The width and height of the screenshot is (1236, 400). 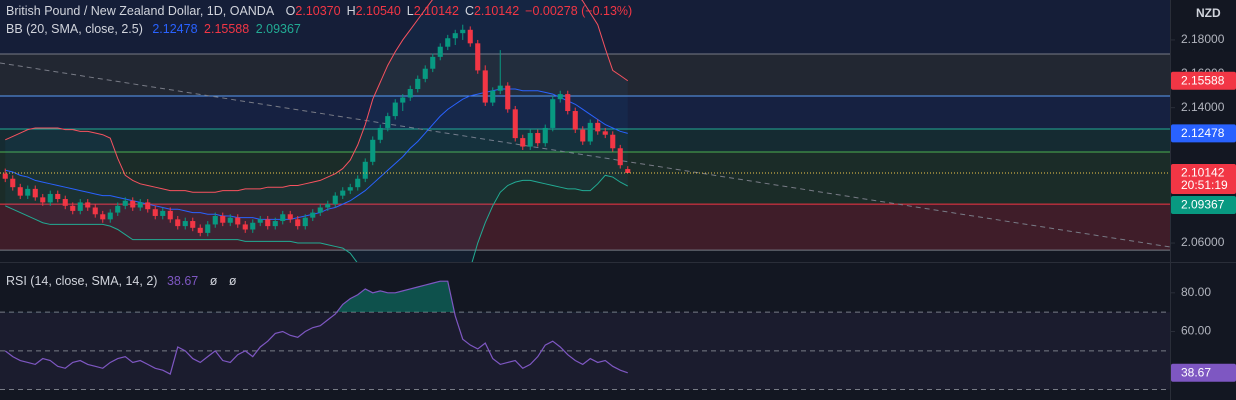 I want to click on bb-upper-value: 2.15588, so click(x=227, y=29).